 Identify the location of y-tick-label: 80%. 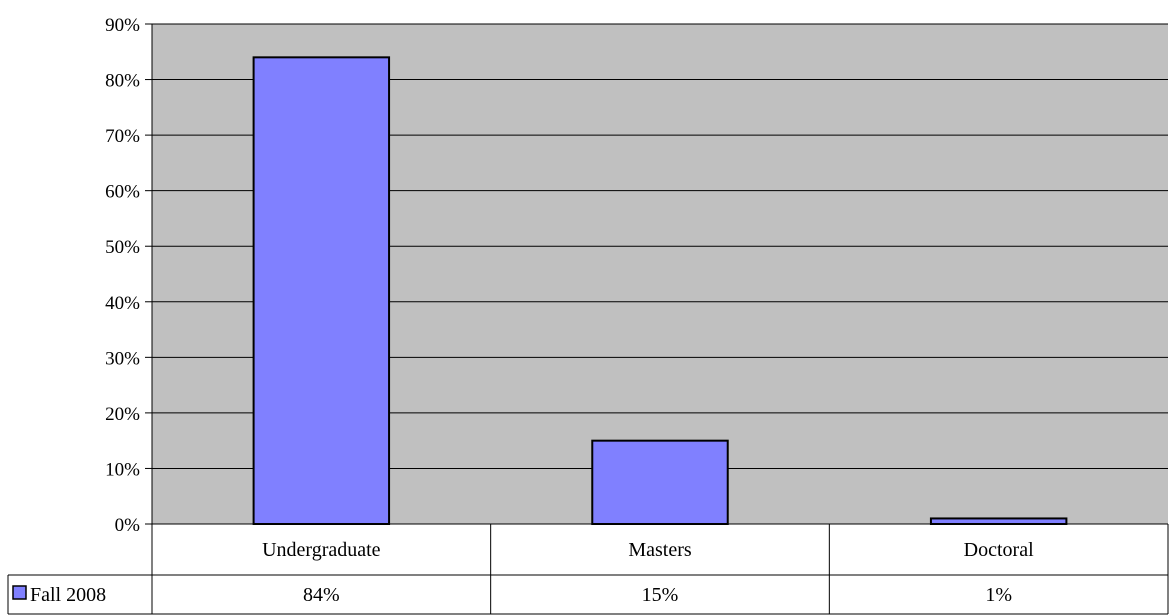
(122, 81).